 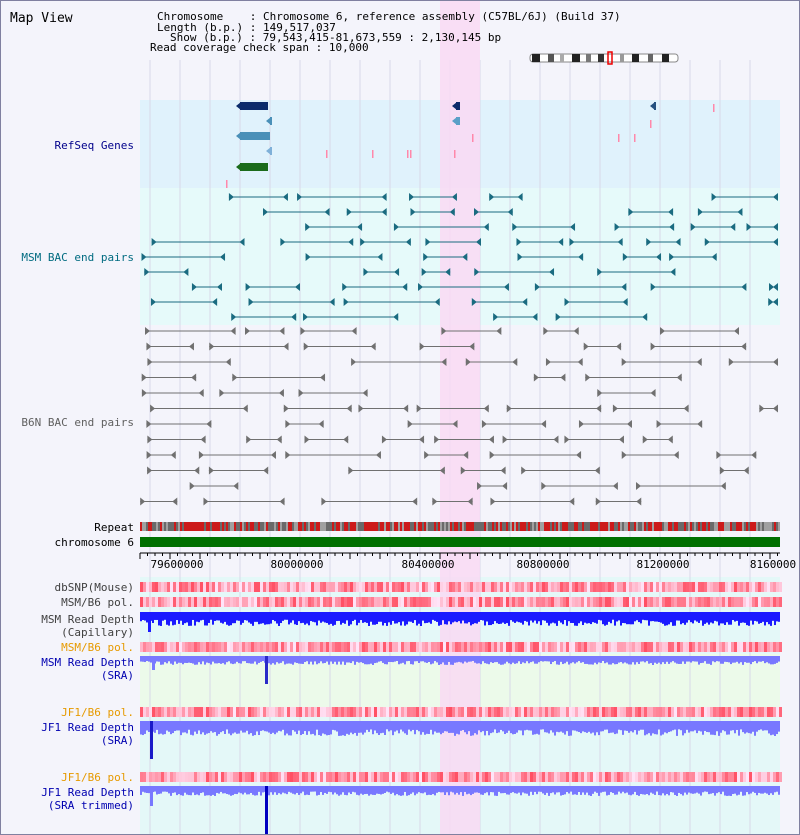 What do you see at coordinates (87, 662) in the screenshot?
I see `track-label-msm-depth-sra: MSM Read Depth` at bounding box center [87, 662].